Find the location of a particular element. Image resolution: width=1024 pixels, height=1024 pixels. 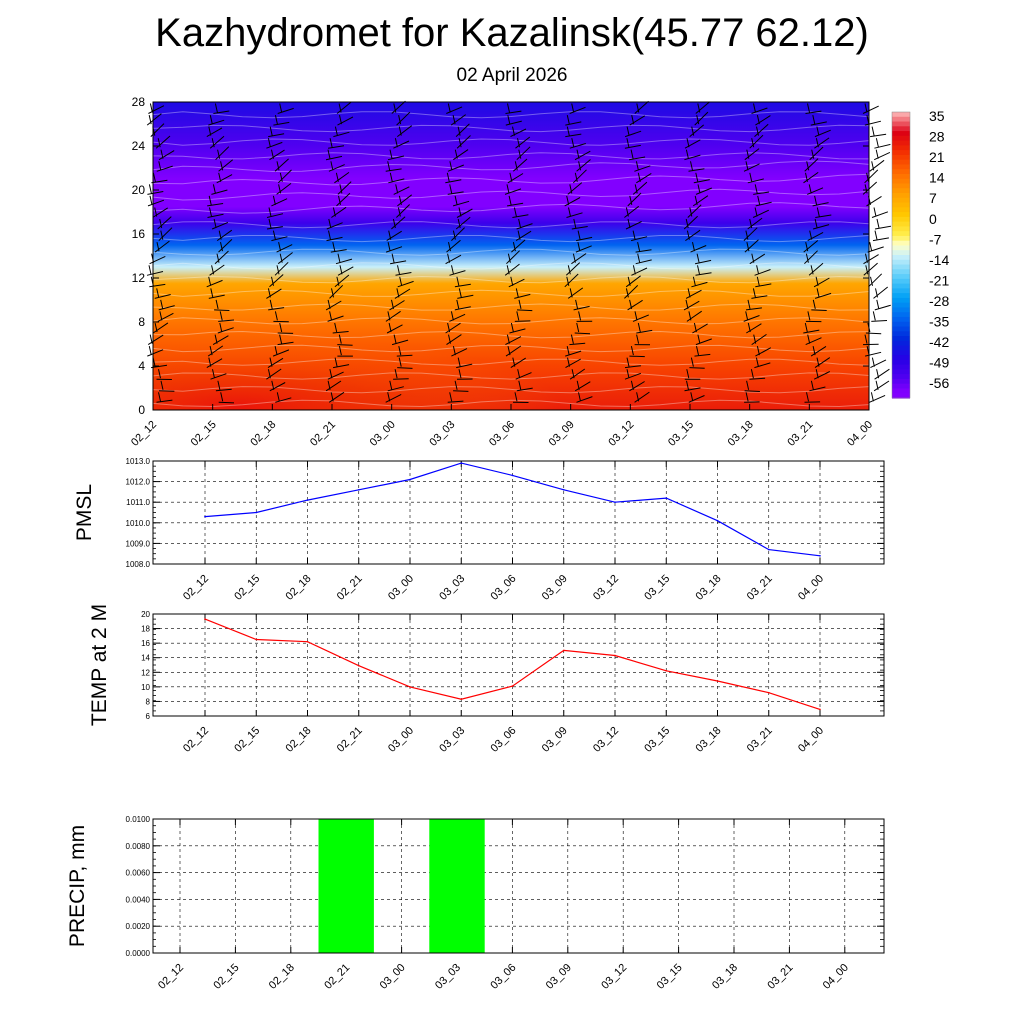

x-tick-label: 02_15 is located at coordinates (226, 977).